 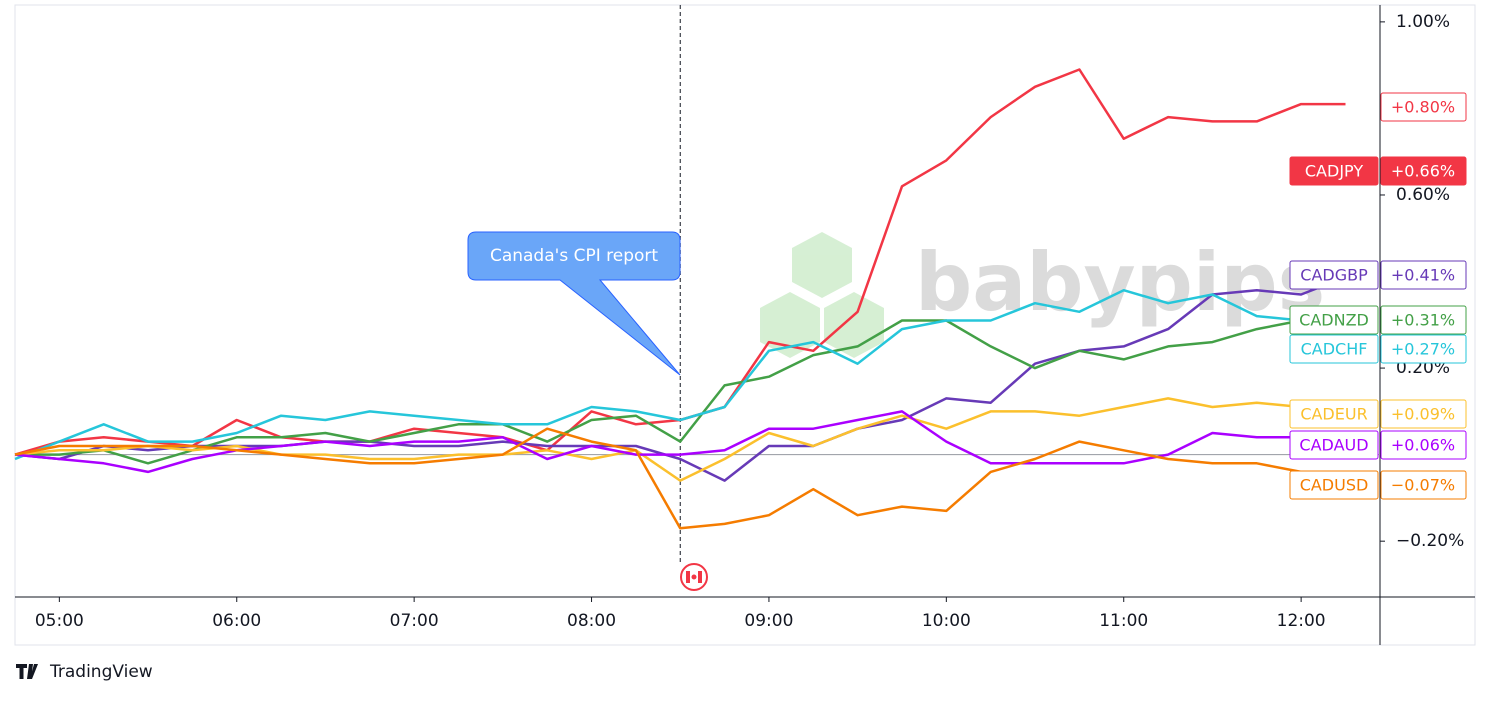 What do you see at coordinates (1120, 282) in the screenshot?
I see `watermark-text: babypips` at bounding box center [1120, 282].